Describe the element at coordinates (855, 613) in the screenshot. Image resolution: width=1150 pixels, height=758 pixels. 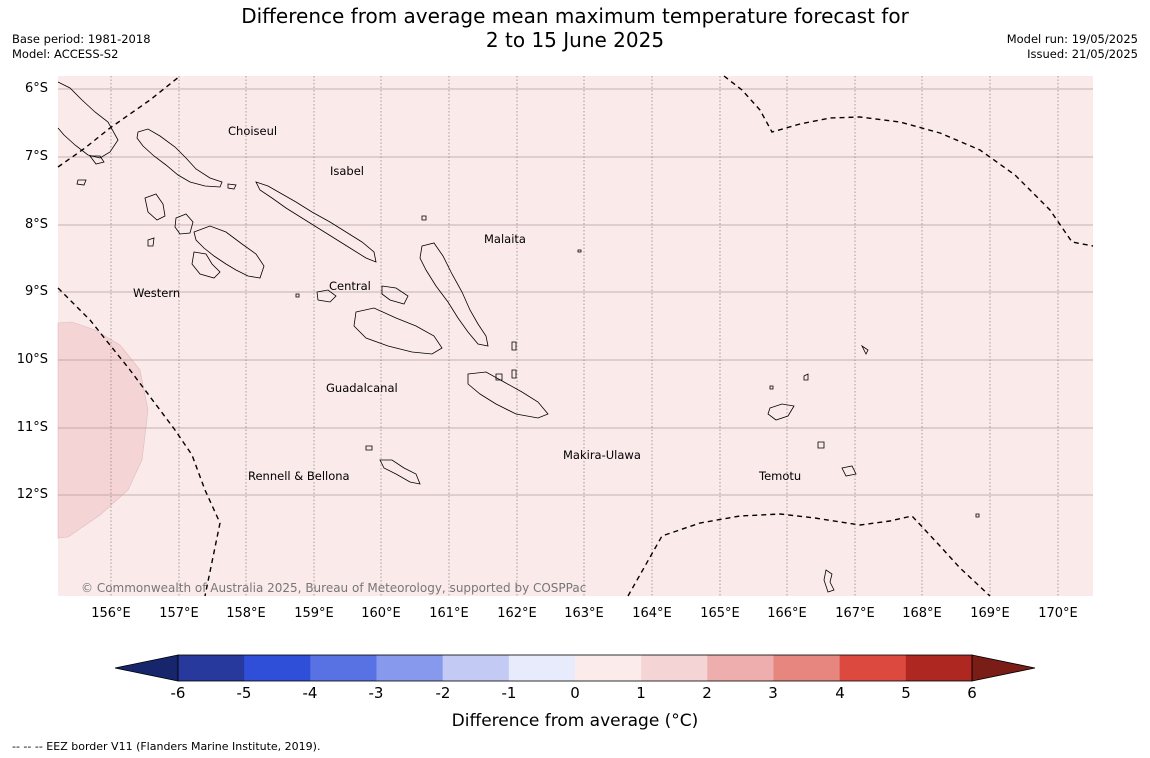
I see `lon-label: 167°E` at that location.